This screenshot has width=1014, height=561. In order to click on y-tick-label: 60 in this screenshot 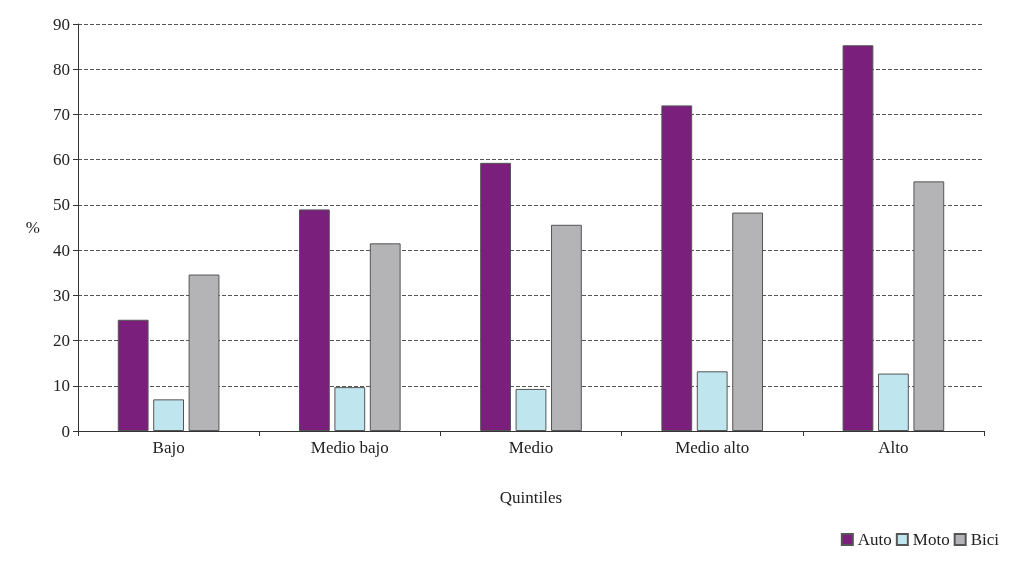, I will do `click(61, 160)`.